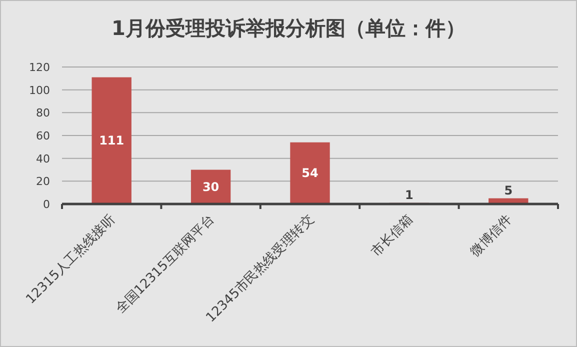 This screenshot has height=347, width=577. What do you see at coordinates (310, 173) in the screenshot?
I see `data-label: 54` at bounding box center [310, 173].